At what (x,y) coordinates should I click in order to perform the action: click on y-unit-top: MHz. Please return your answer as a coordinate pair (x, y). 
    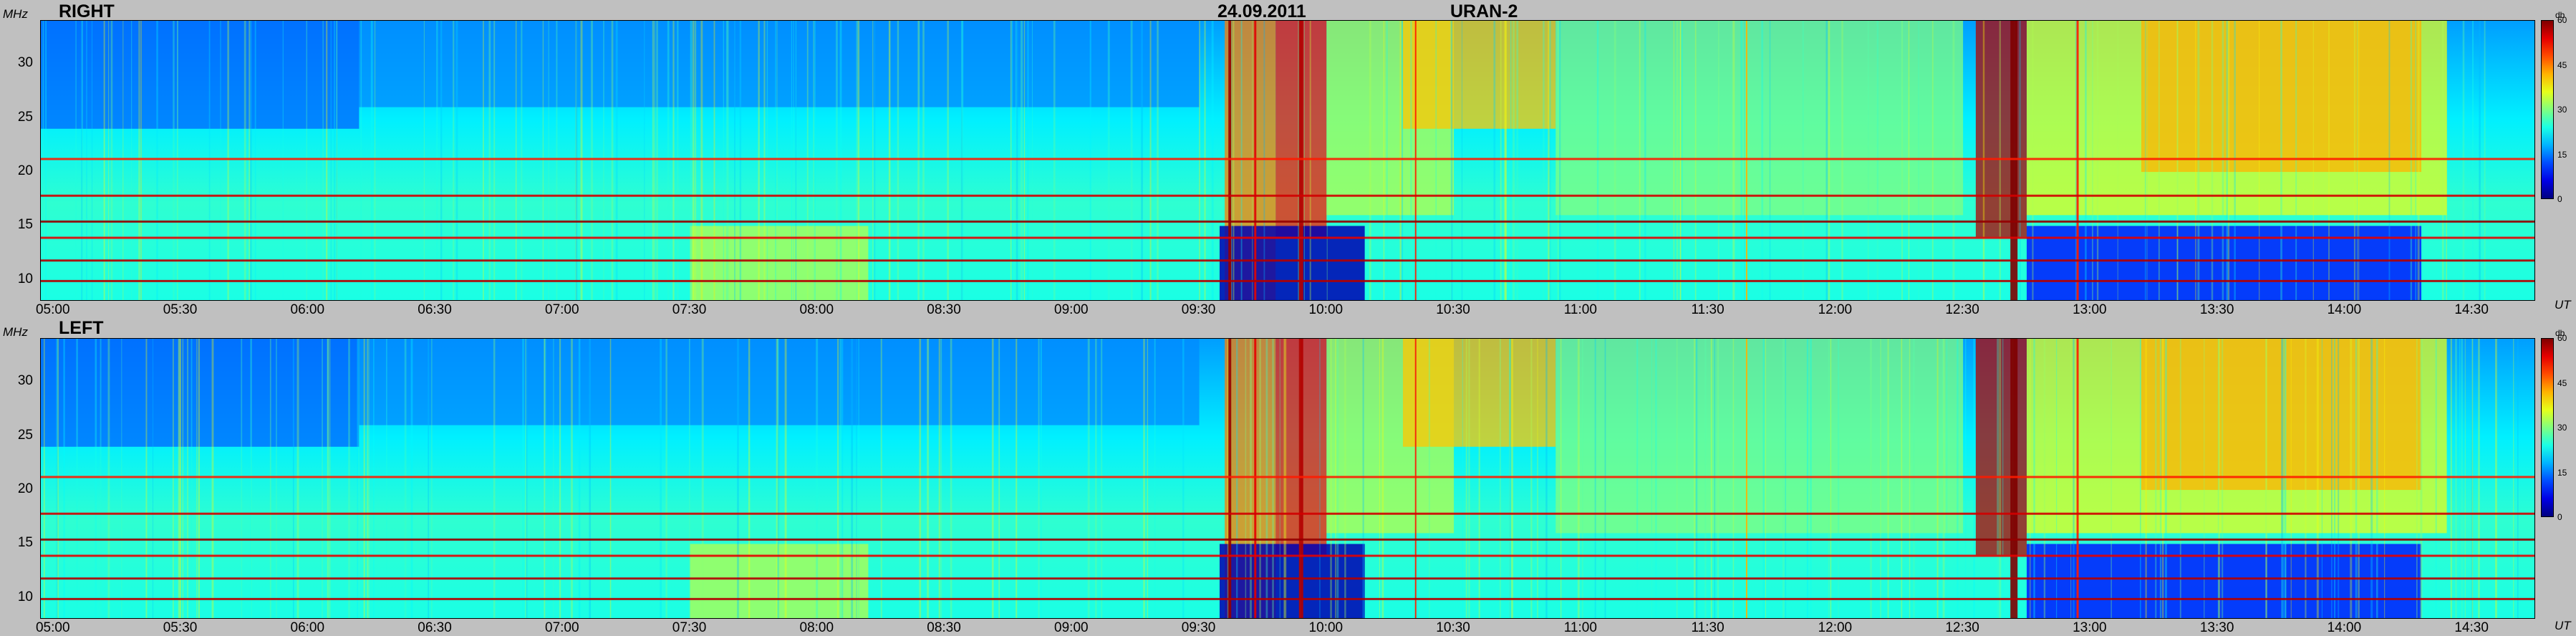
    Looking at the image, I should click on (15, 14).